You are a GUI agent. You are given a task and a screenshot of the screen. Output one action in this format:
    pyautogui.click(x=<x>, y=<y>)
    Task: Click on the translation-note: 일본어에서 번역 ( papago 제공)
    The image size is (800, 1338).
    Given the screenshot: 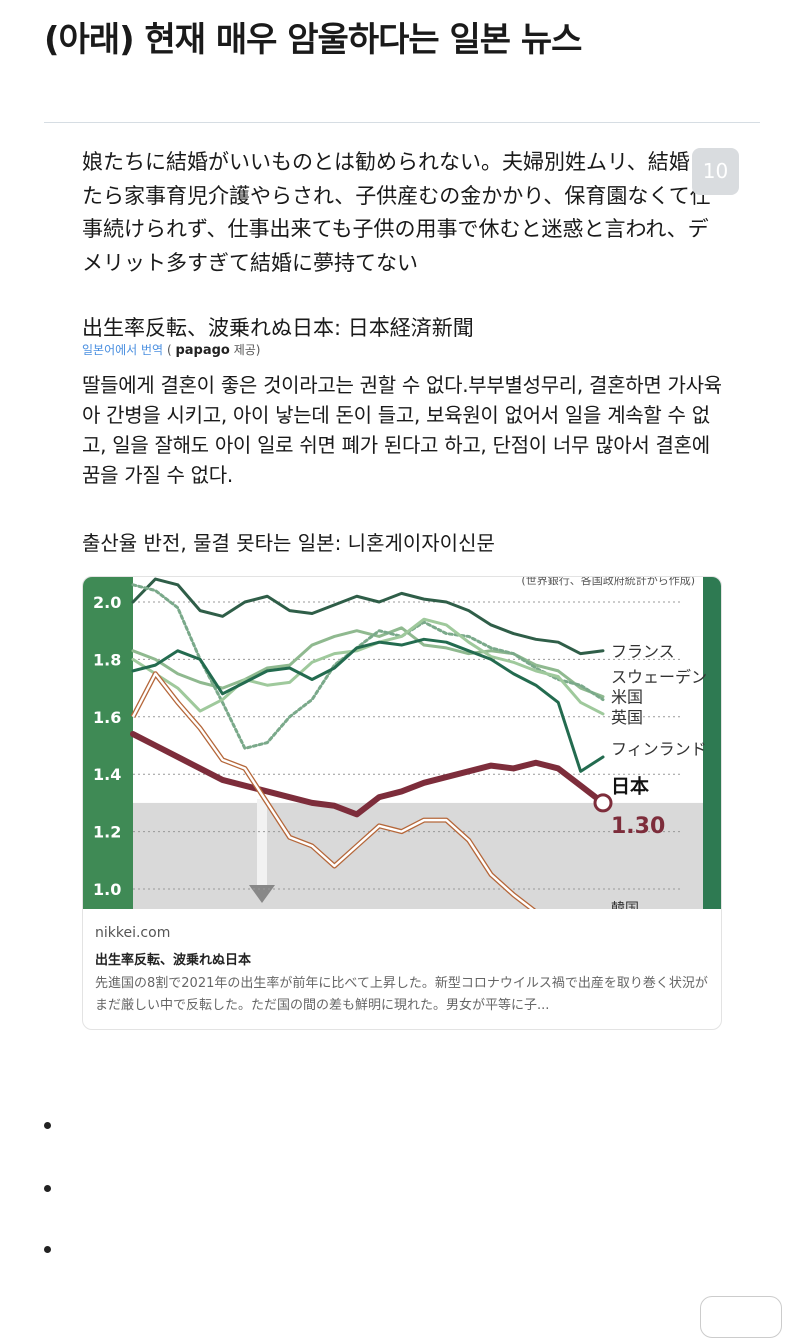 What is the action you would take?
    pyautogui.click(x=171, y=349)
    